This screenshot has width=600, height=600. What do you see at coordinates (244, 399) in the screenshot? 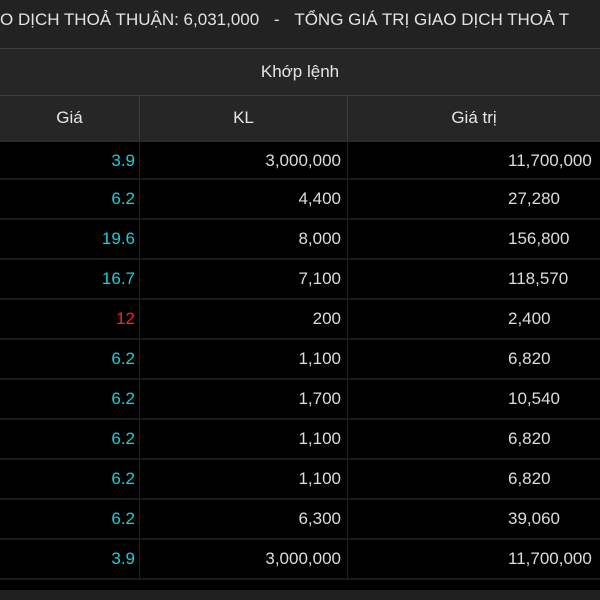
I see `volume-cell: 1,700` at bounding box center [244, 399].